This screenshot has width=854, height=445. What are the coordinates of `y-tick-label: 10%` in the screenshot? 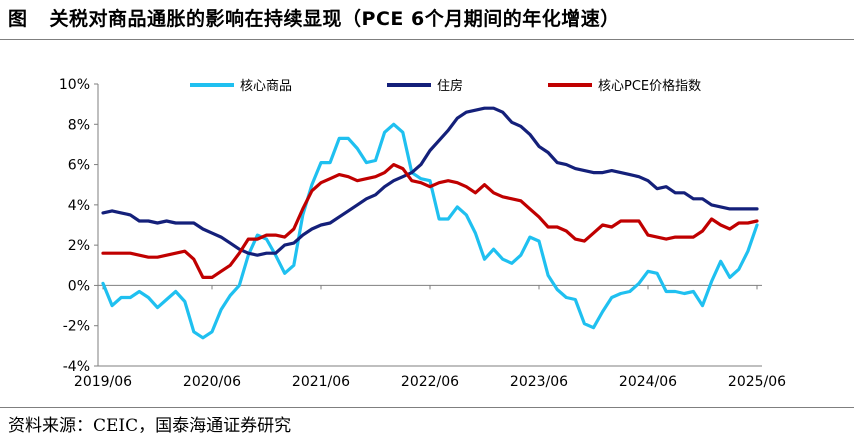 It's located at (74, 85).